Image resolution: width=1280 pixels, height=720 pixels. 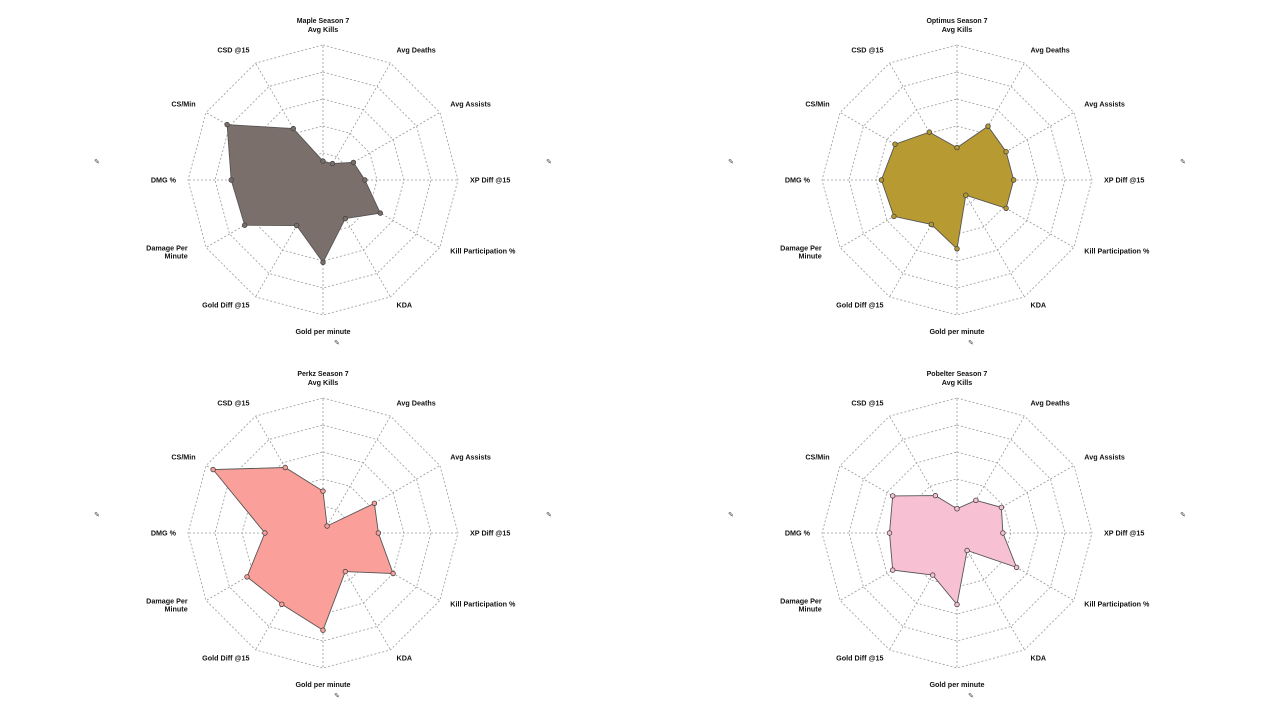 What do you see at coordinates (956, 21) in the screenshot?
I see `chart-title: Optimus Season 7` at bounding box center [956, 21].